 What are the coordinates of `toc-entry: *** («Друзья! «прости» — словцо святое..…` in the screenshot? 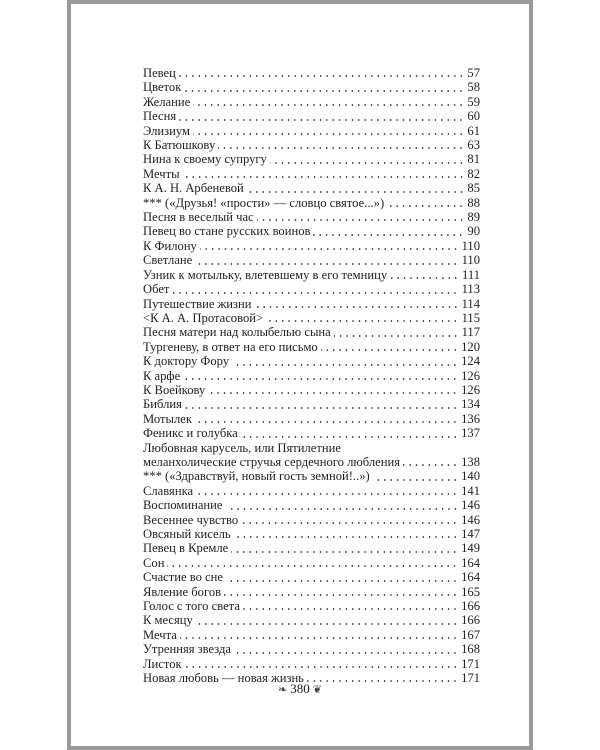 It's located at (311, 203).